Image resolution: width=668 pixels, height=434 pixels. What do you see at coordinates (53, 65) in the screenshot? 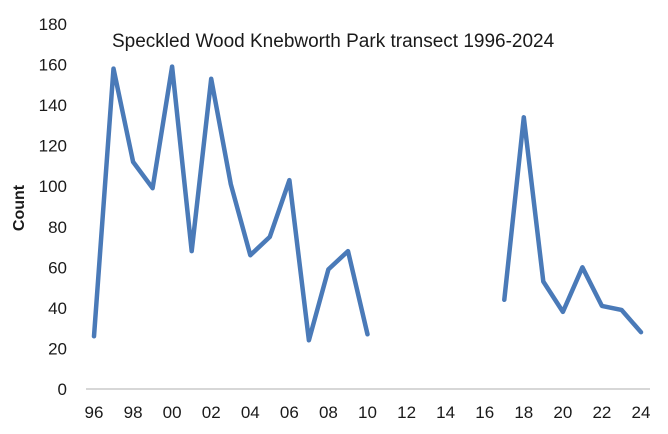
I see `y-tick-label: 160` at bounding box center [53, 65].